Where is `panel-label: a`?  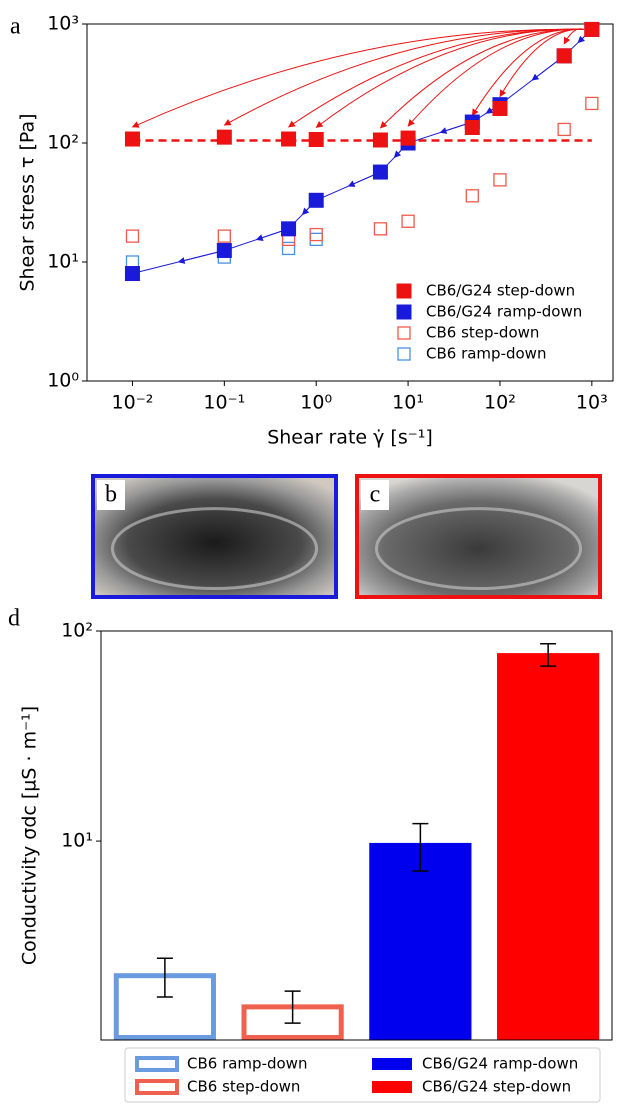
panel-label: a is located at coordinates (15, 27).